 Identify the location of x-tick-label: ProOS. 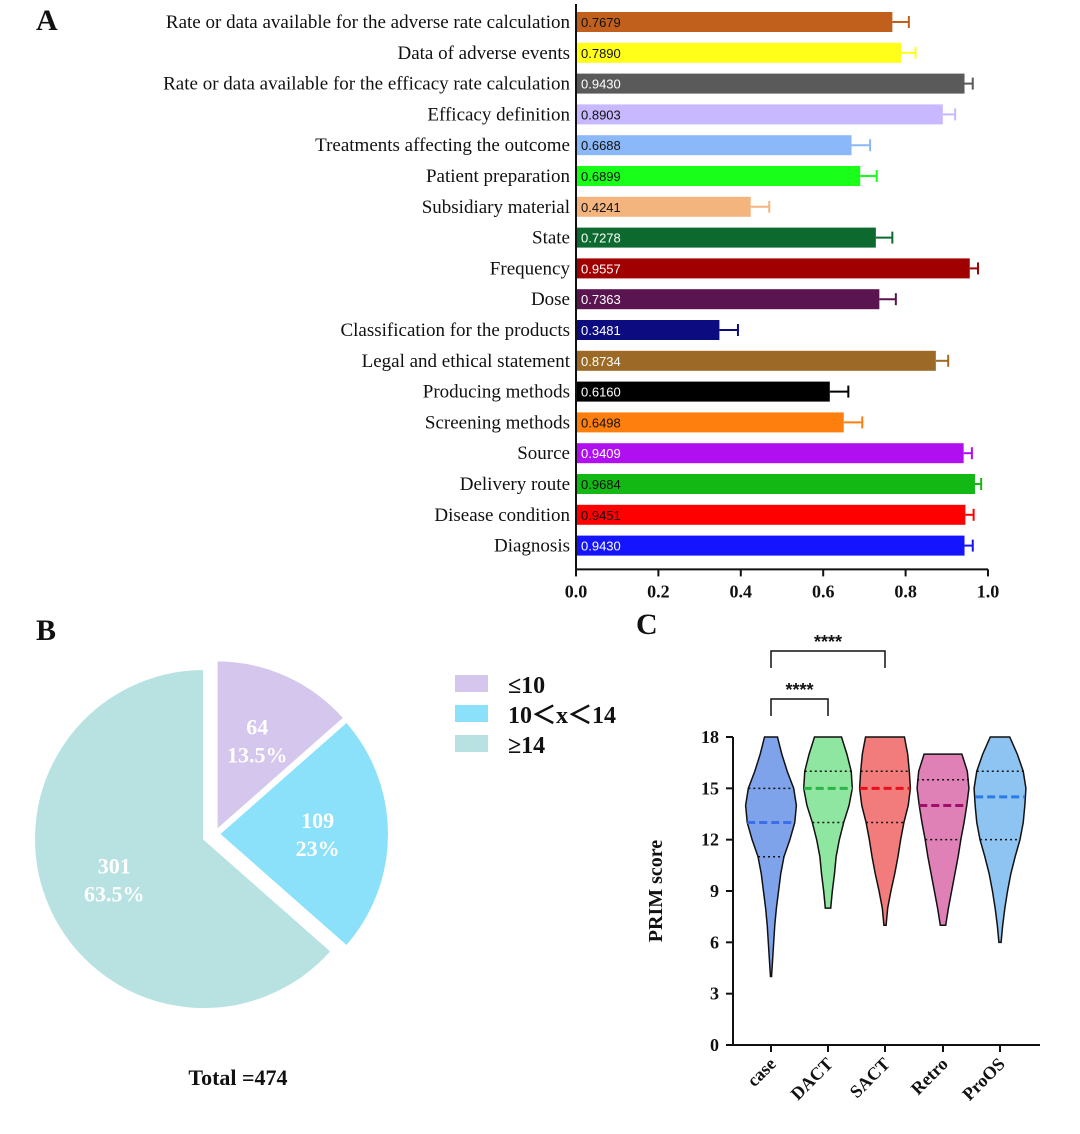
(983, 1079).